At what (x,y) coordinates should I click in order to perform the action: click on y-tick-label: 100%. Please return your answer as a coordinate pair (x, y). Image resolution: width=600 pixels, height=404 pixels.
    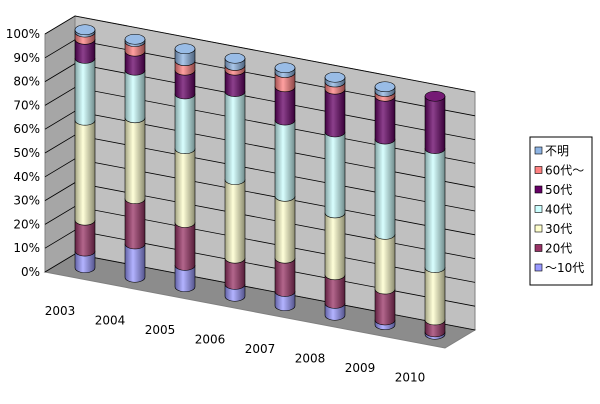
    Looking at the image, I should click on (23, 34).